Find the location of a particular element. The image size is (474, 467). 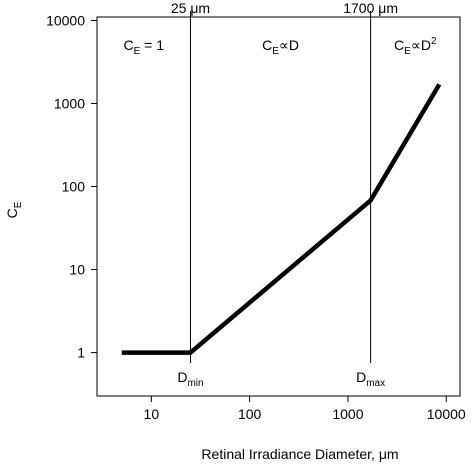

y-tick-label: 100 is located at coordinates (74, 187).